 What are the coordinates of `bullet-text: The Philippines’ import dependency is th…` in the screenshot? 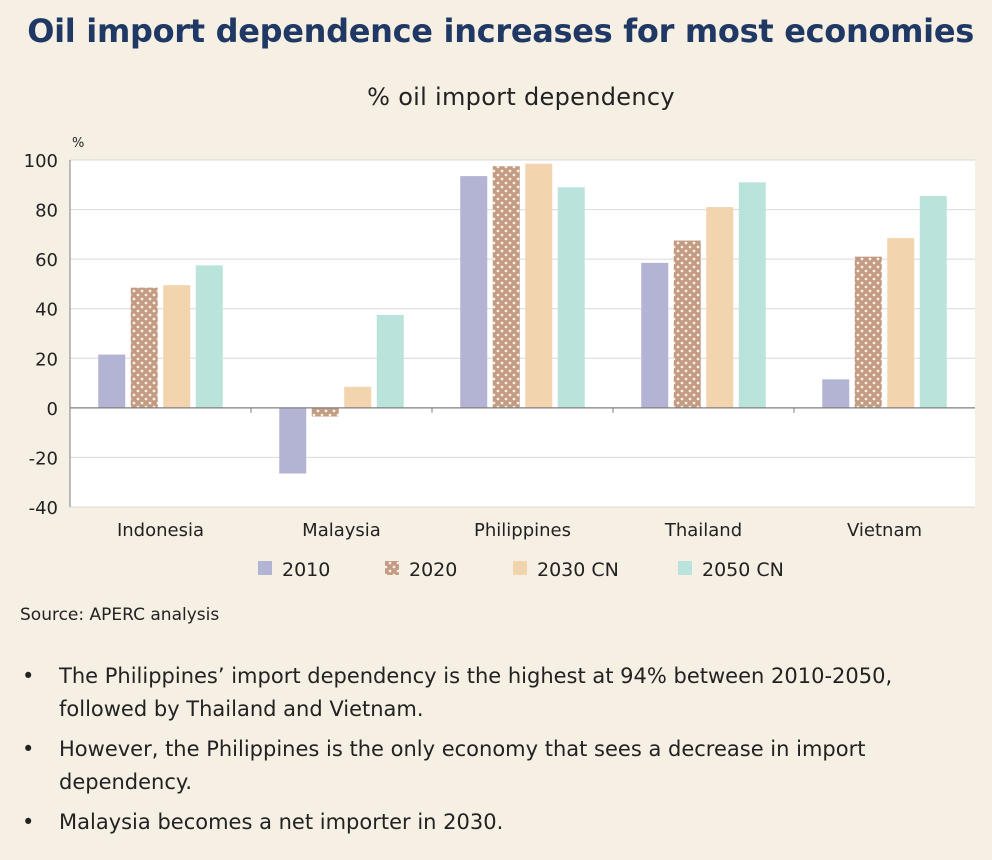 It's located at (476, 692).